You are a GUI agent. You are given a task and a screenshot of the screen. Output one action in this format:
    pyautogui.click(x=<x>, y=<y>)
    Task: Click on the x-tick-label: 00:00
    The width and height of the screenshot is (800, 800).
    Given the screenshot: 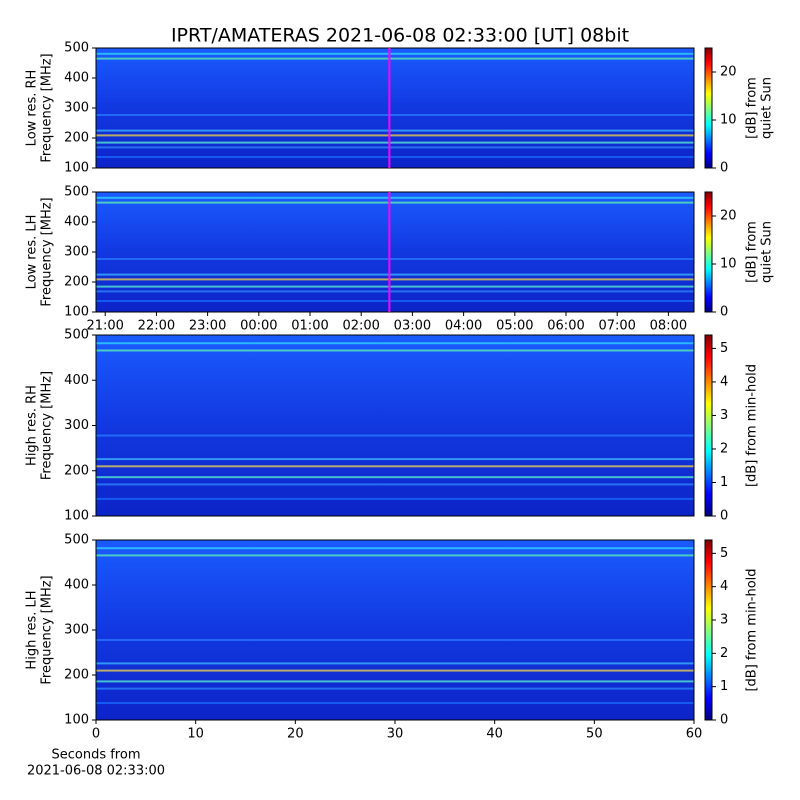 What is the action you would take?
    pyautogui.click(x=258, y=326)
    